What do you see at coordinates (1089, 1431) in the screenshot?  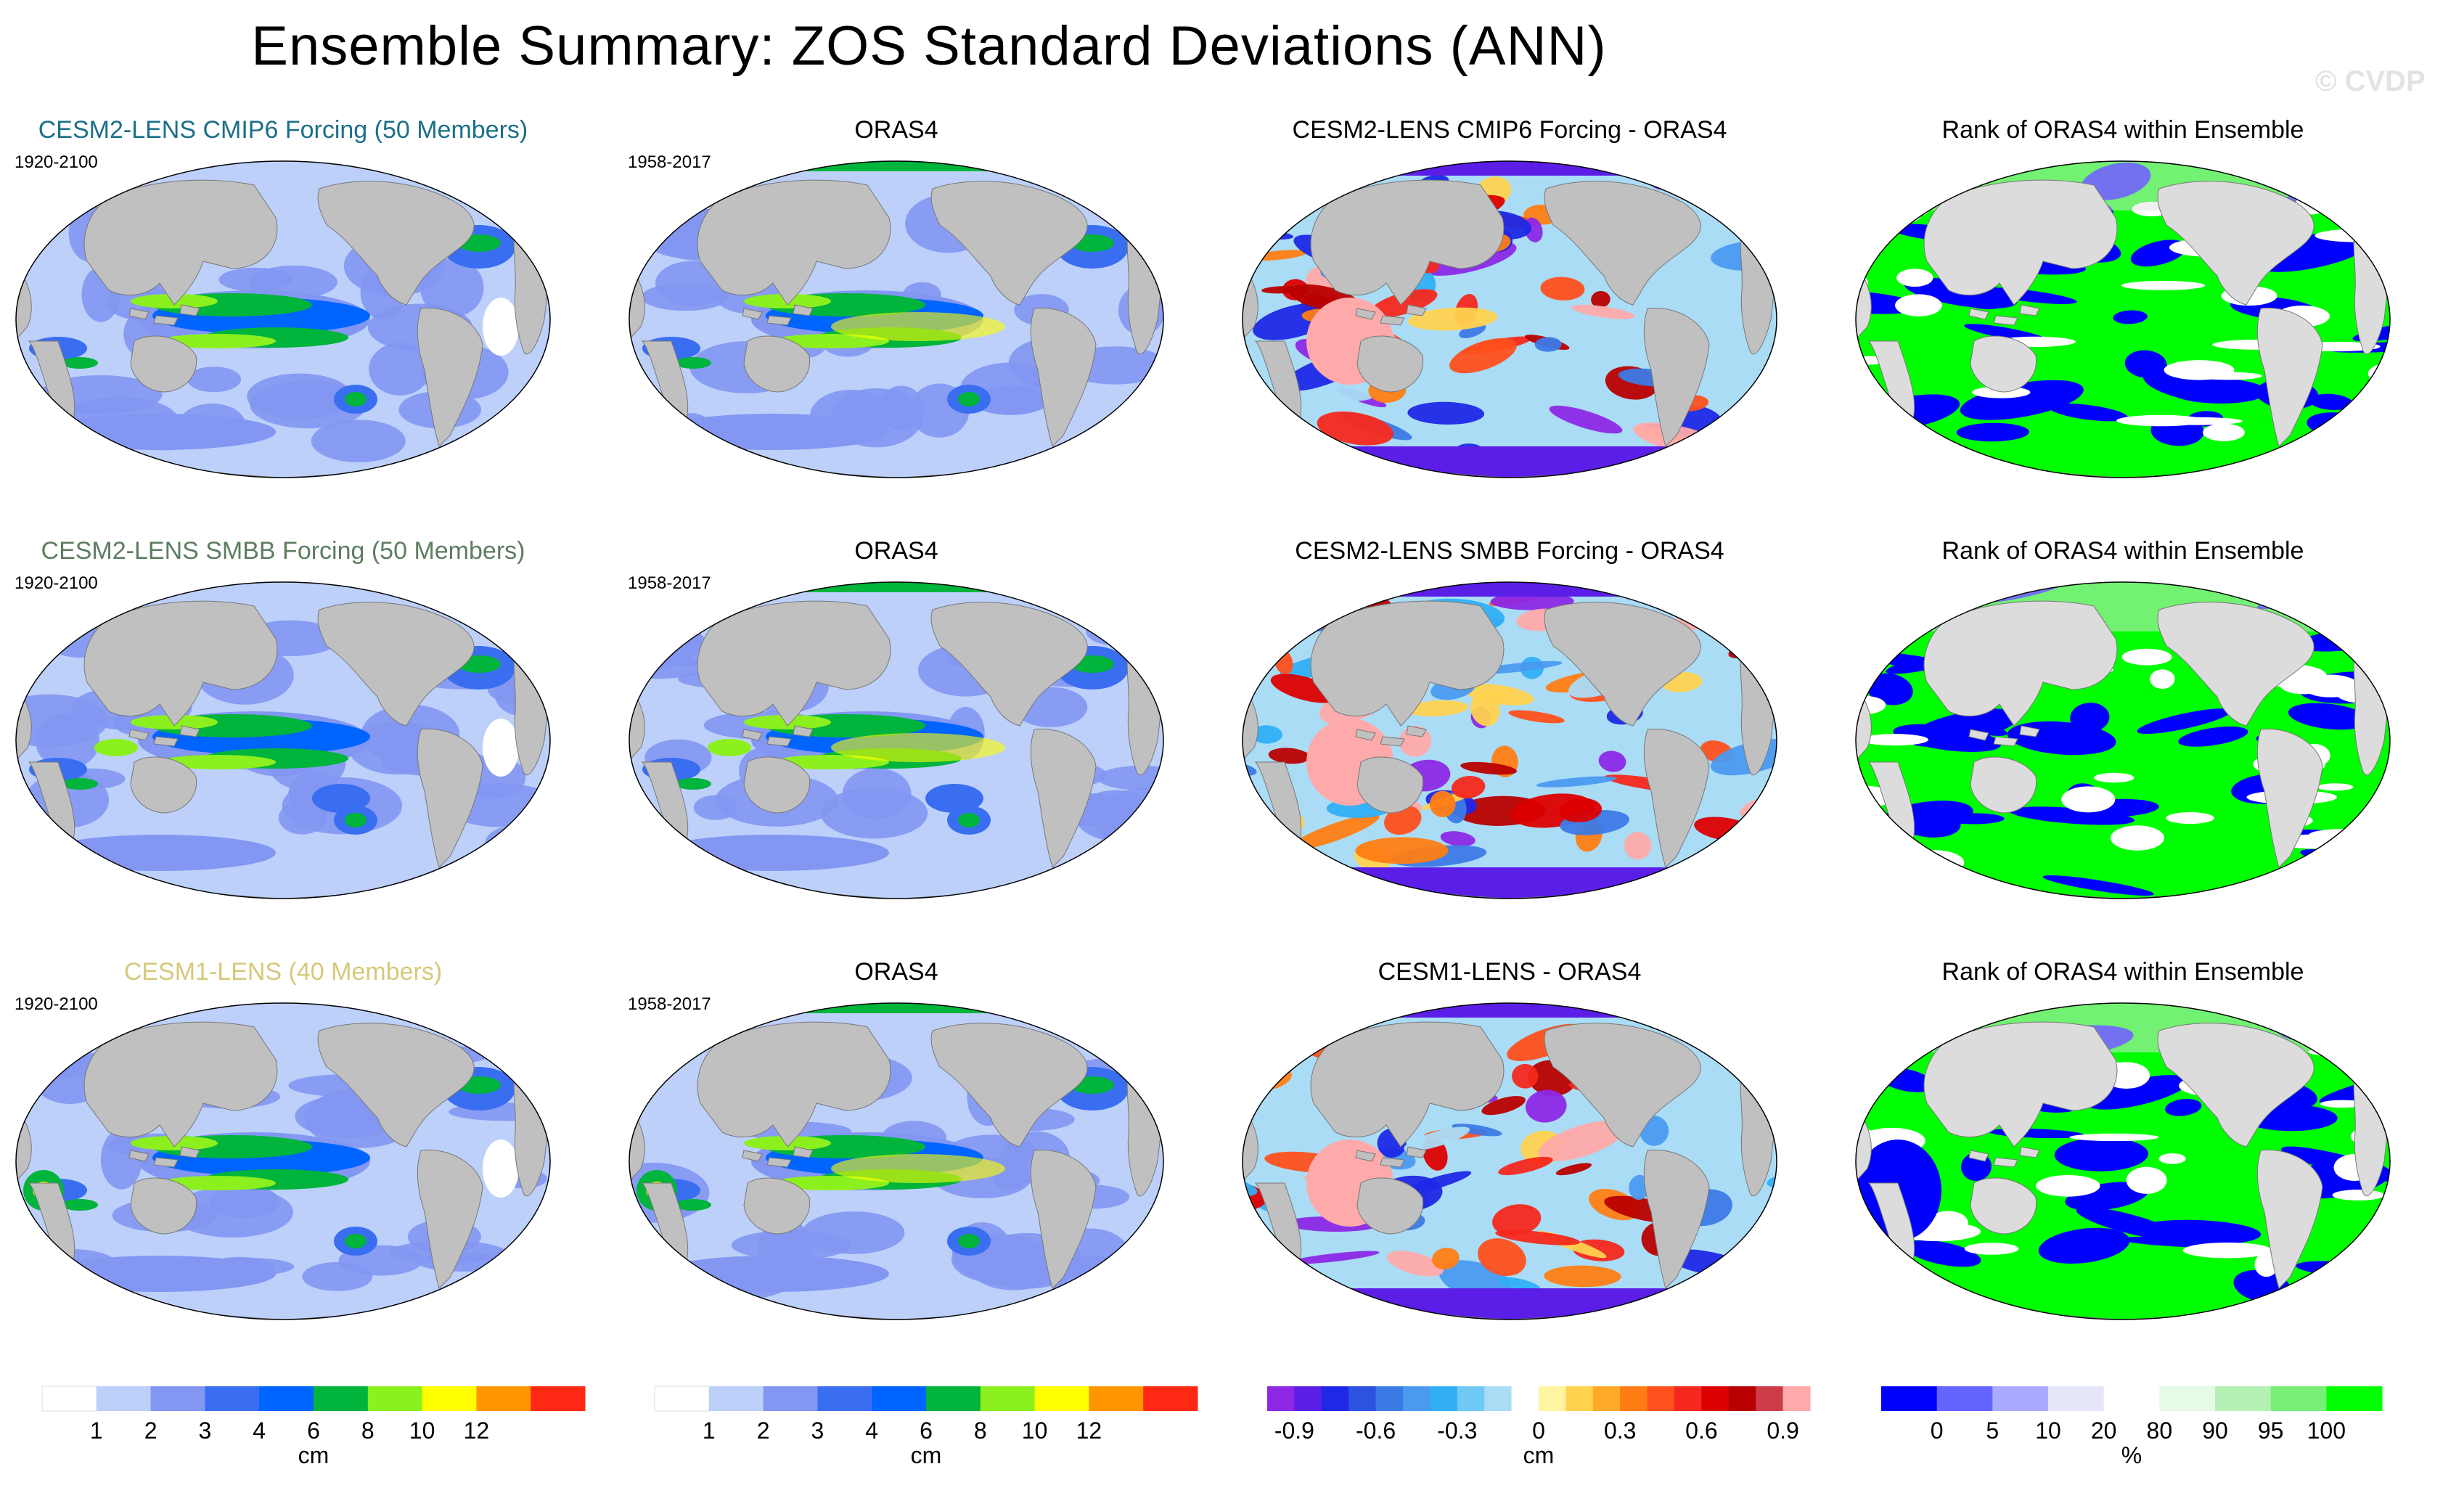 I see `std-dev-colorbar-observation-tick-label: 12` at bounding box center [1089, 1431].